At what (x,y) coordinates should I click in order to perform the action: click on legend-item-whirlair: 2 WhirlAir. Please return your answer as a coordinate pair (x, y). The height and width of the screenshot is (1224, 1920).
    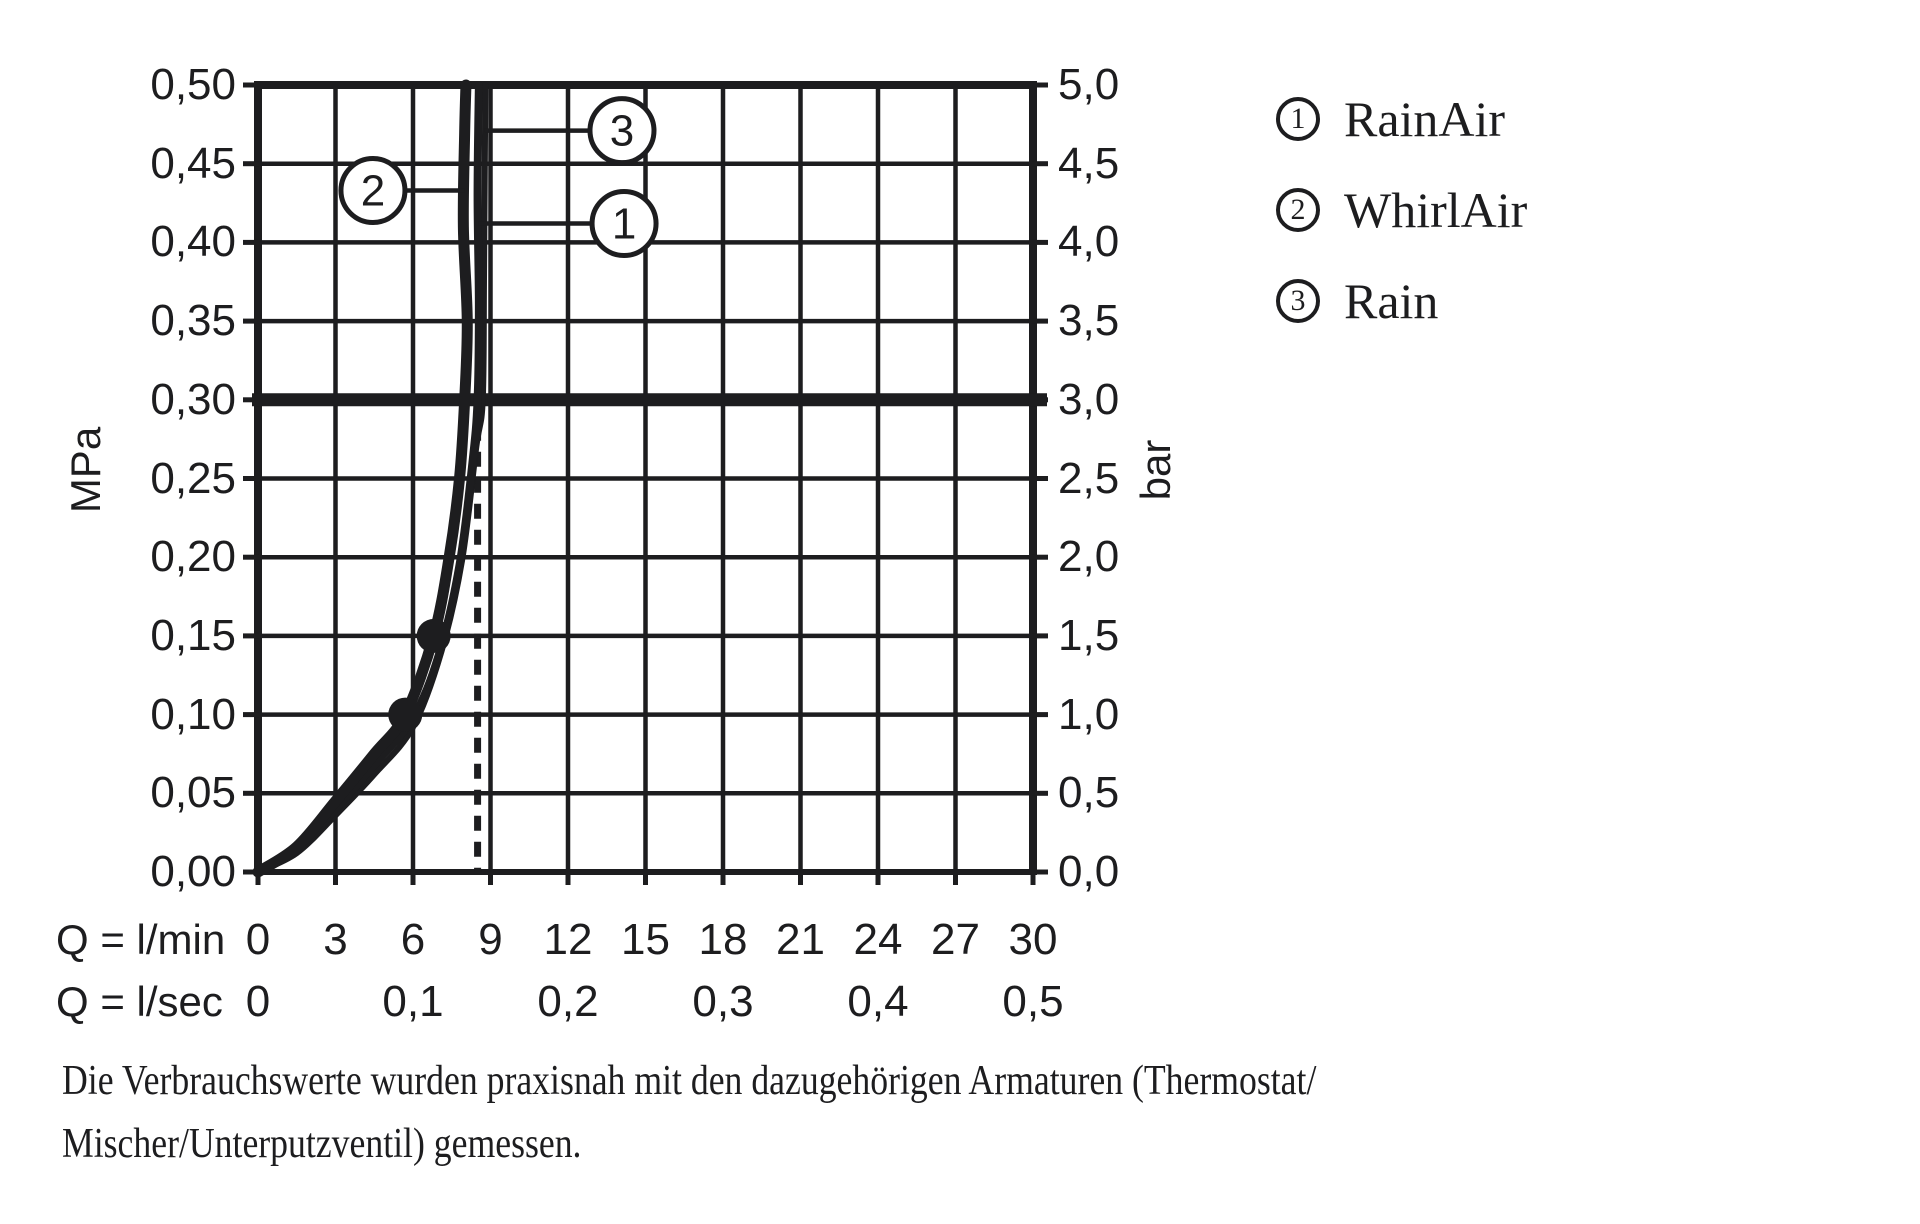
    Looking at the image, I should click on (1401, 210).